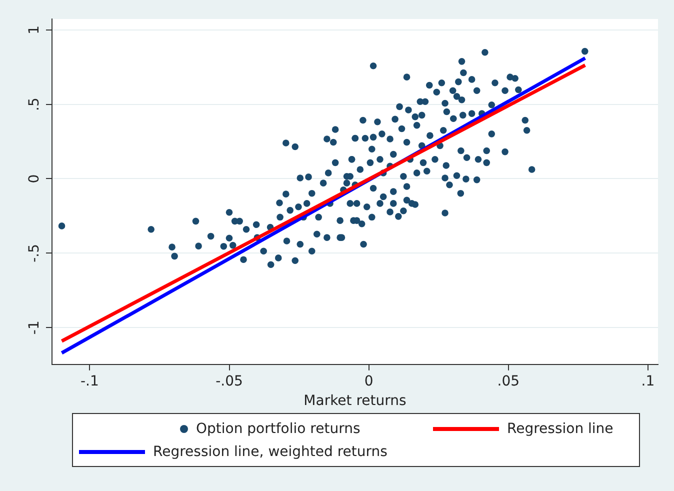 This screenshot has width=674, height=491. What do you see at coordinates (369, 381) in the screenshot?
I see `x-tick-label: 0` at bounding box center [369, 381].